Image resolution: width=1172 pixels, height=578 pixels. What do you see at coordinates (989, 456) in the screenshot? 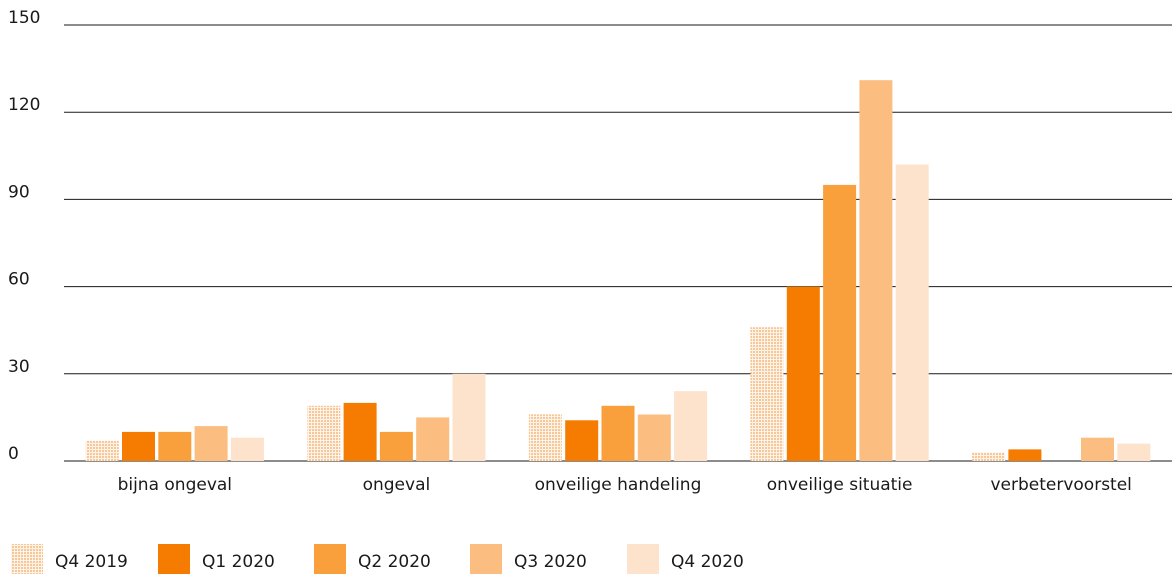
I see `bar-q4-2019-verbetervoorstel` at bounding box center [989, 456].